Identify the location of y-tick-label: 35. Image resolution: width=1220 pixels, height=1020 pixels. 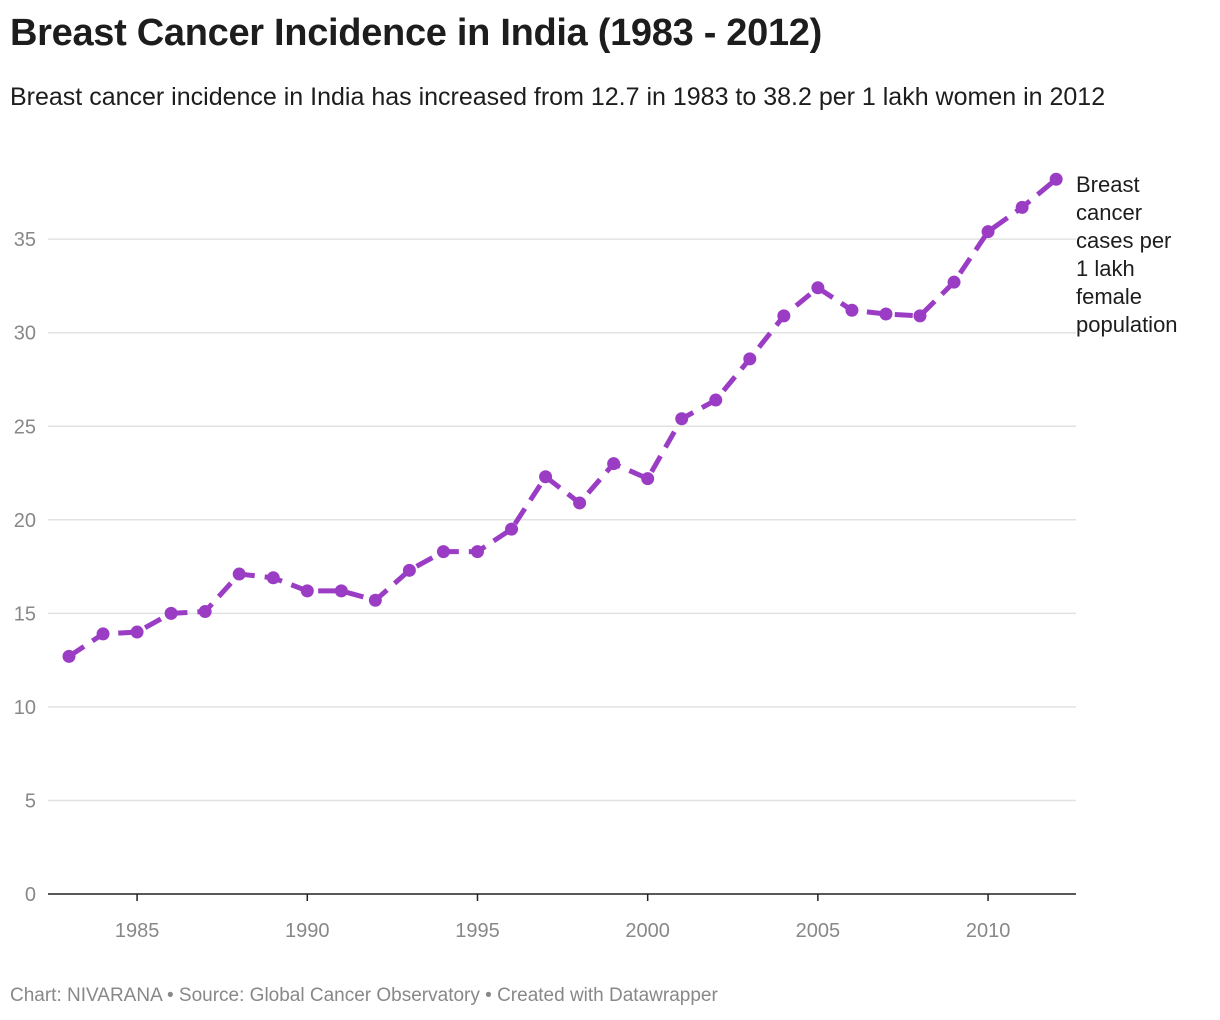
(25, 240).